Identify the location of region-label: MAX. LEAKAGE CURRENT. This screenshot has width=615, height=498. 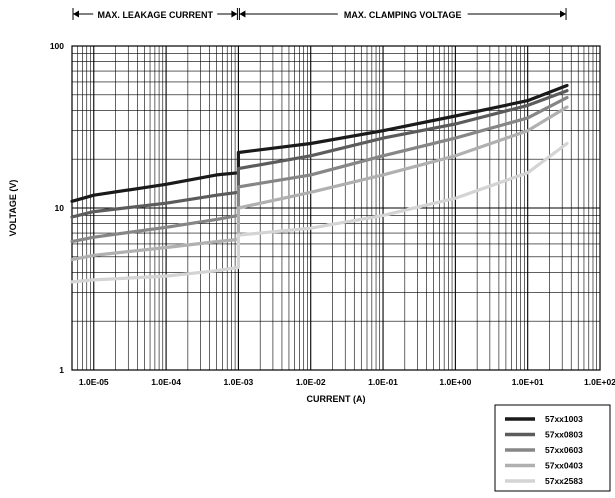
(155, 15).